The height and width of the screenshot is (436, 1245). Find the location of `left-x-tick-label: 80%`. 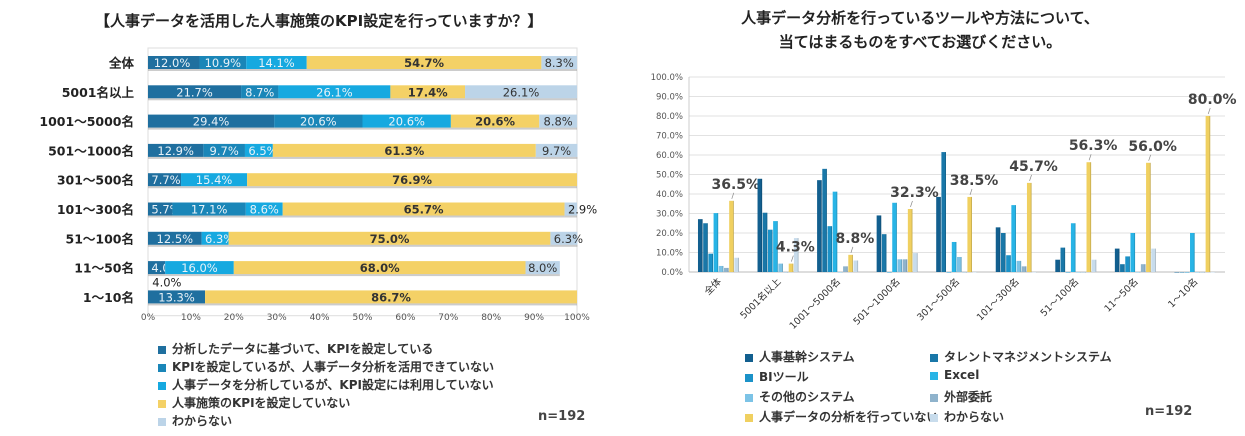

left-x-tick-label: 80% is located at coordinates (491, 318).